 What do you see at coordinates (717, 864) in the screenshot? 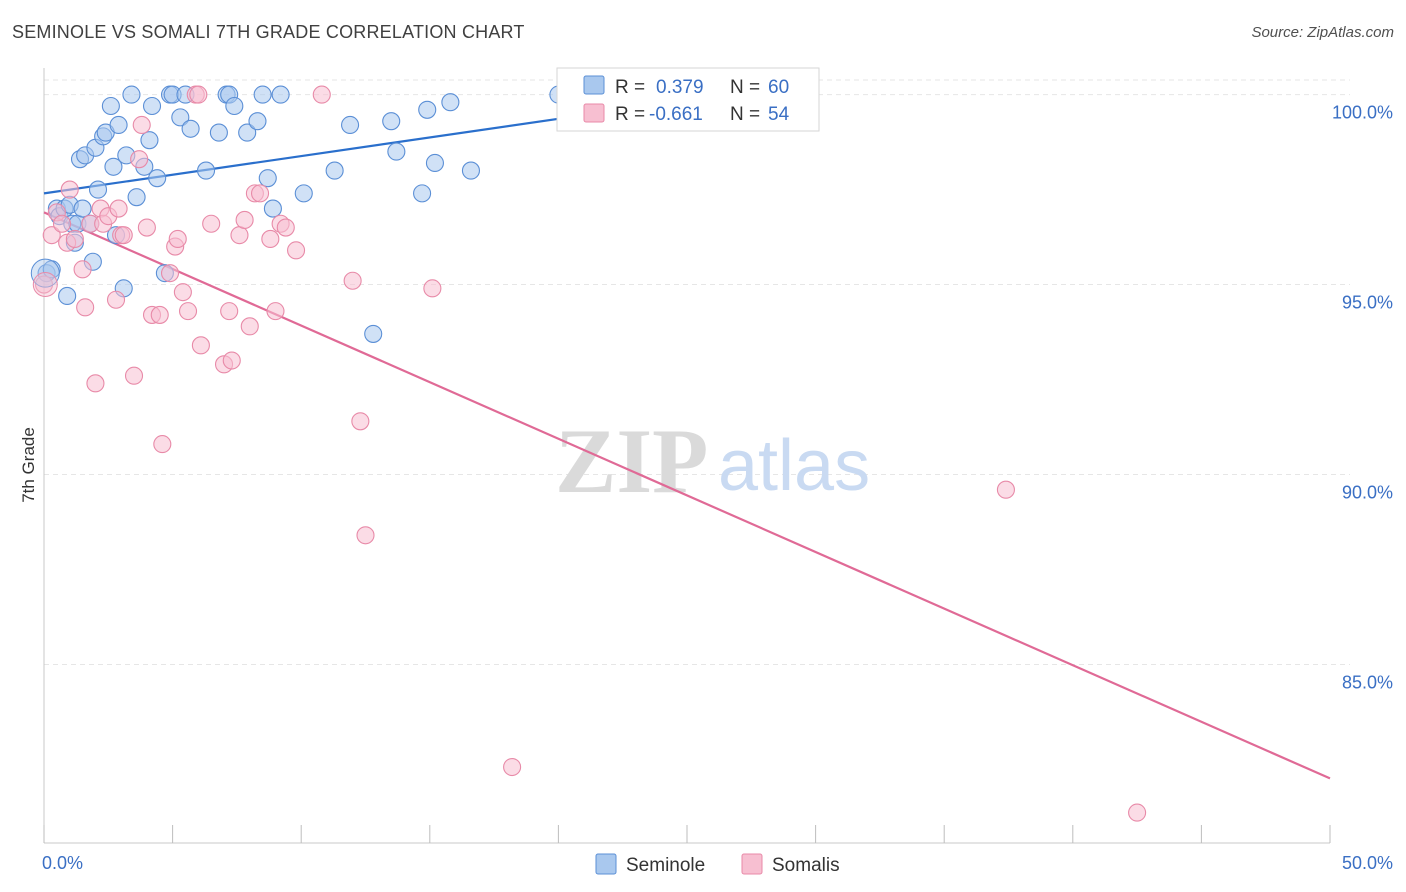
I see `series-legend: Seminole Somalis` at bounding box center [717, 864].